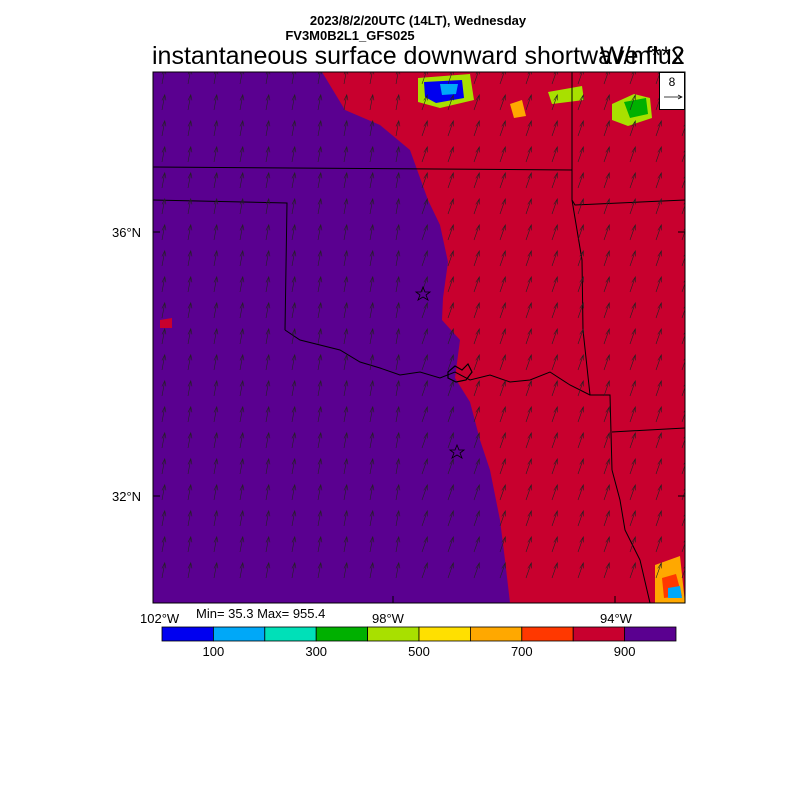  I want to click on lon-label-102w: 102°W, so click(160, 618).